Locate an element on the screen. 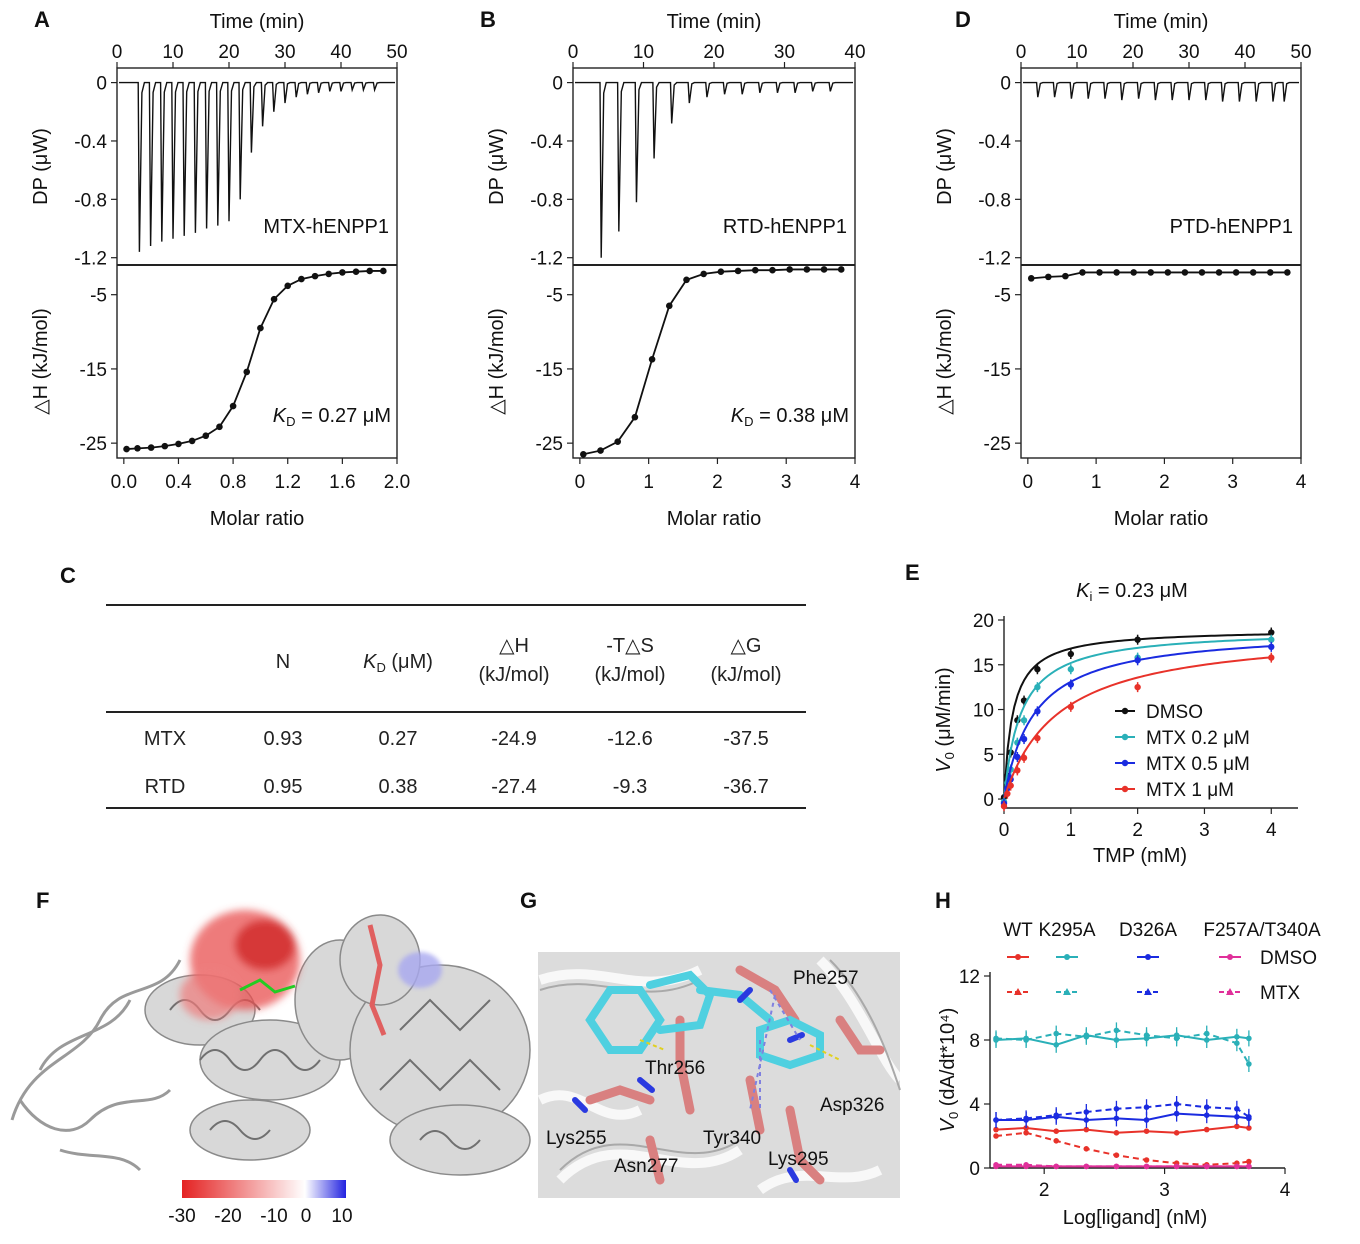 The width and height of the screenshot is (1360, 1244). table-header-dg: △G is located at coordinates (746, 646).